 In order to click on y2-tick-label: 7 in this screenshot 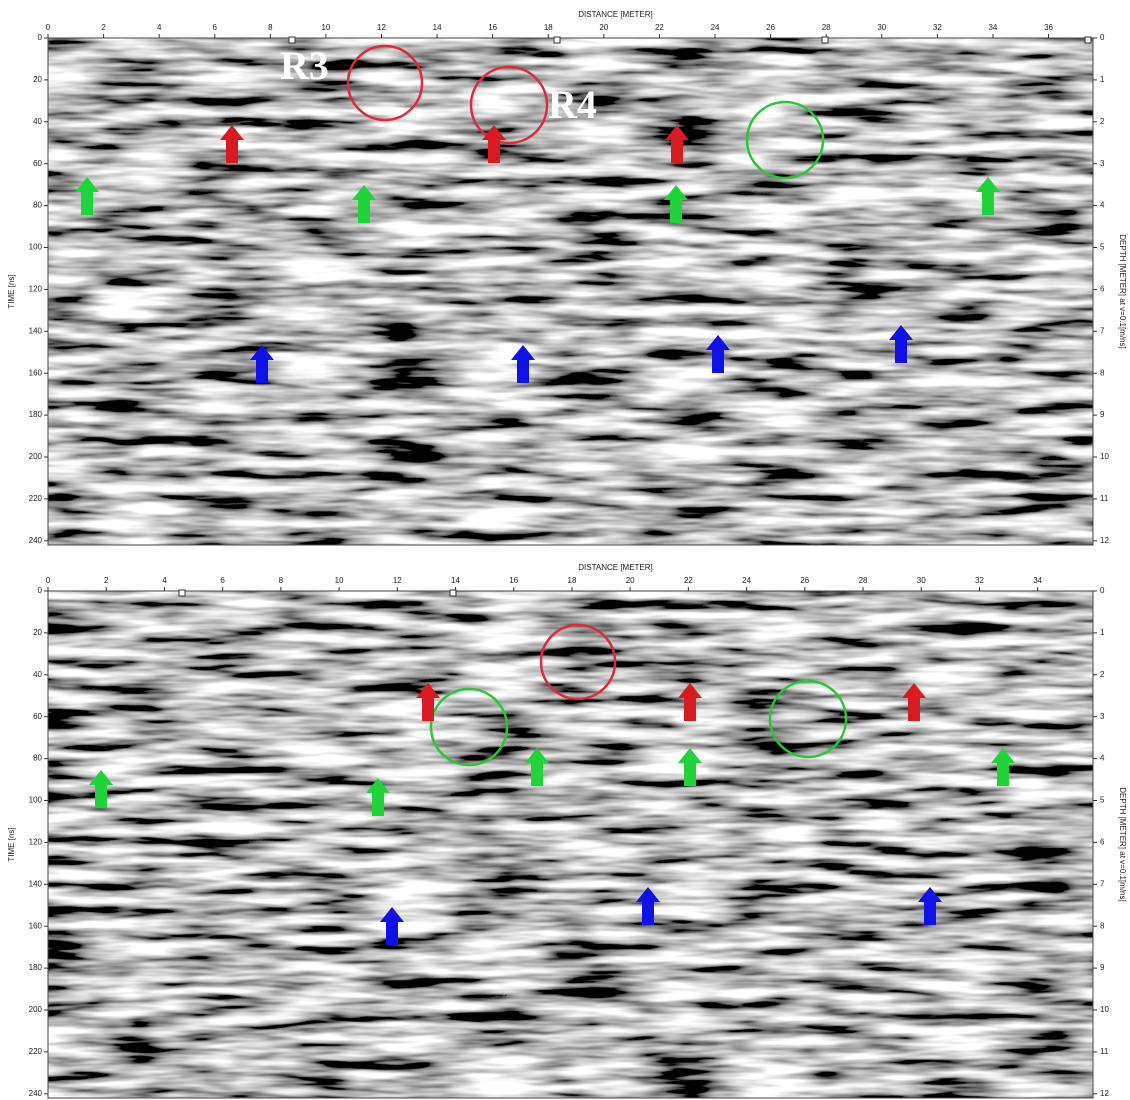, I will do `click(1102, 330)`.